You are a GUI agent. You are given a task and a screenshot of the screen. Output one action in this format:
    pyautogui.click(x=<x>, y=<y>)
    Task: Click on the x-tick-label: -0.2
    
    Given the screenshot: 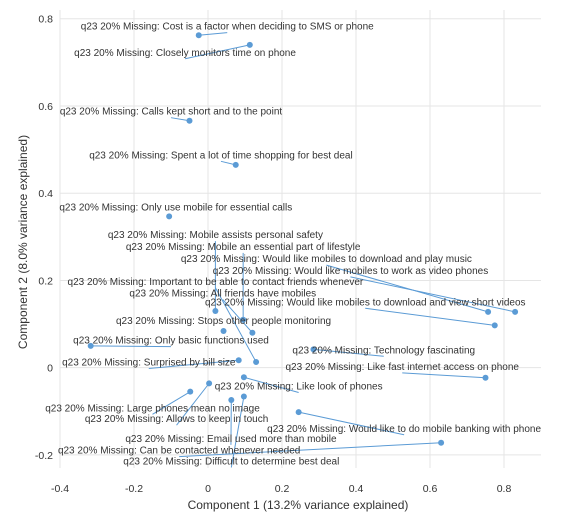 What is the action you would take?
    pyautogui.click(x=134, y=489)
    